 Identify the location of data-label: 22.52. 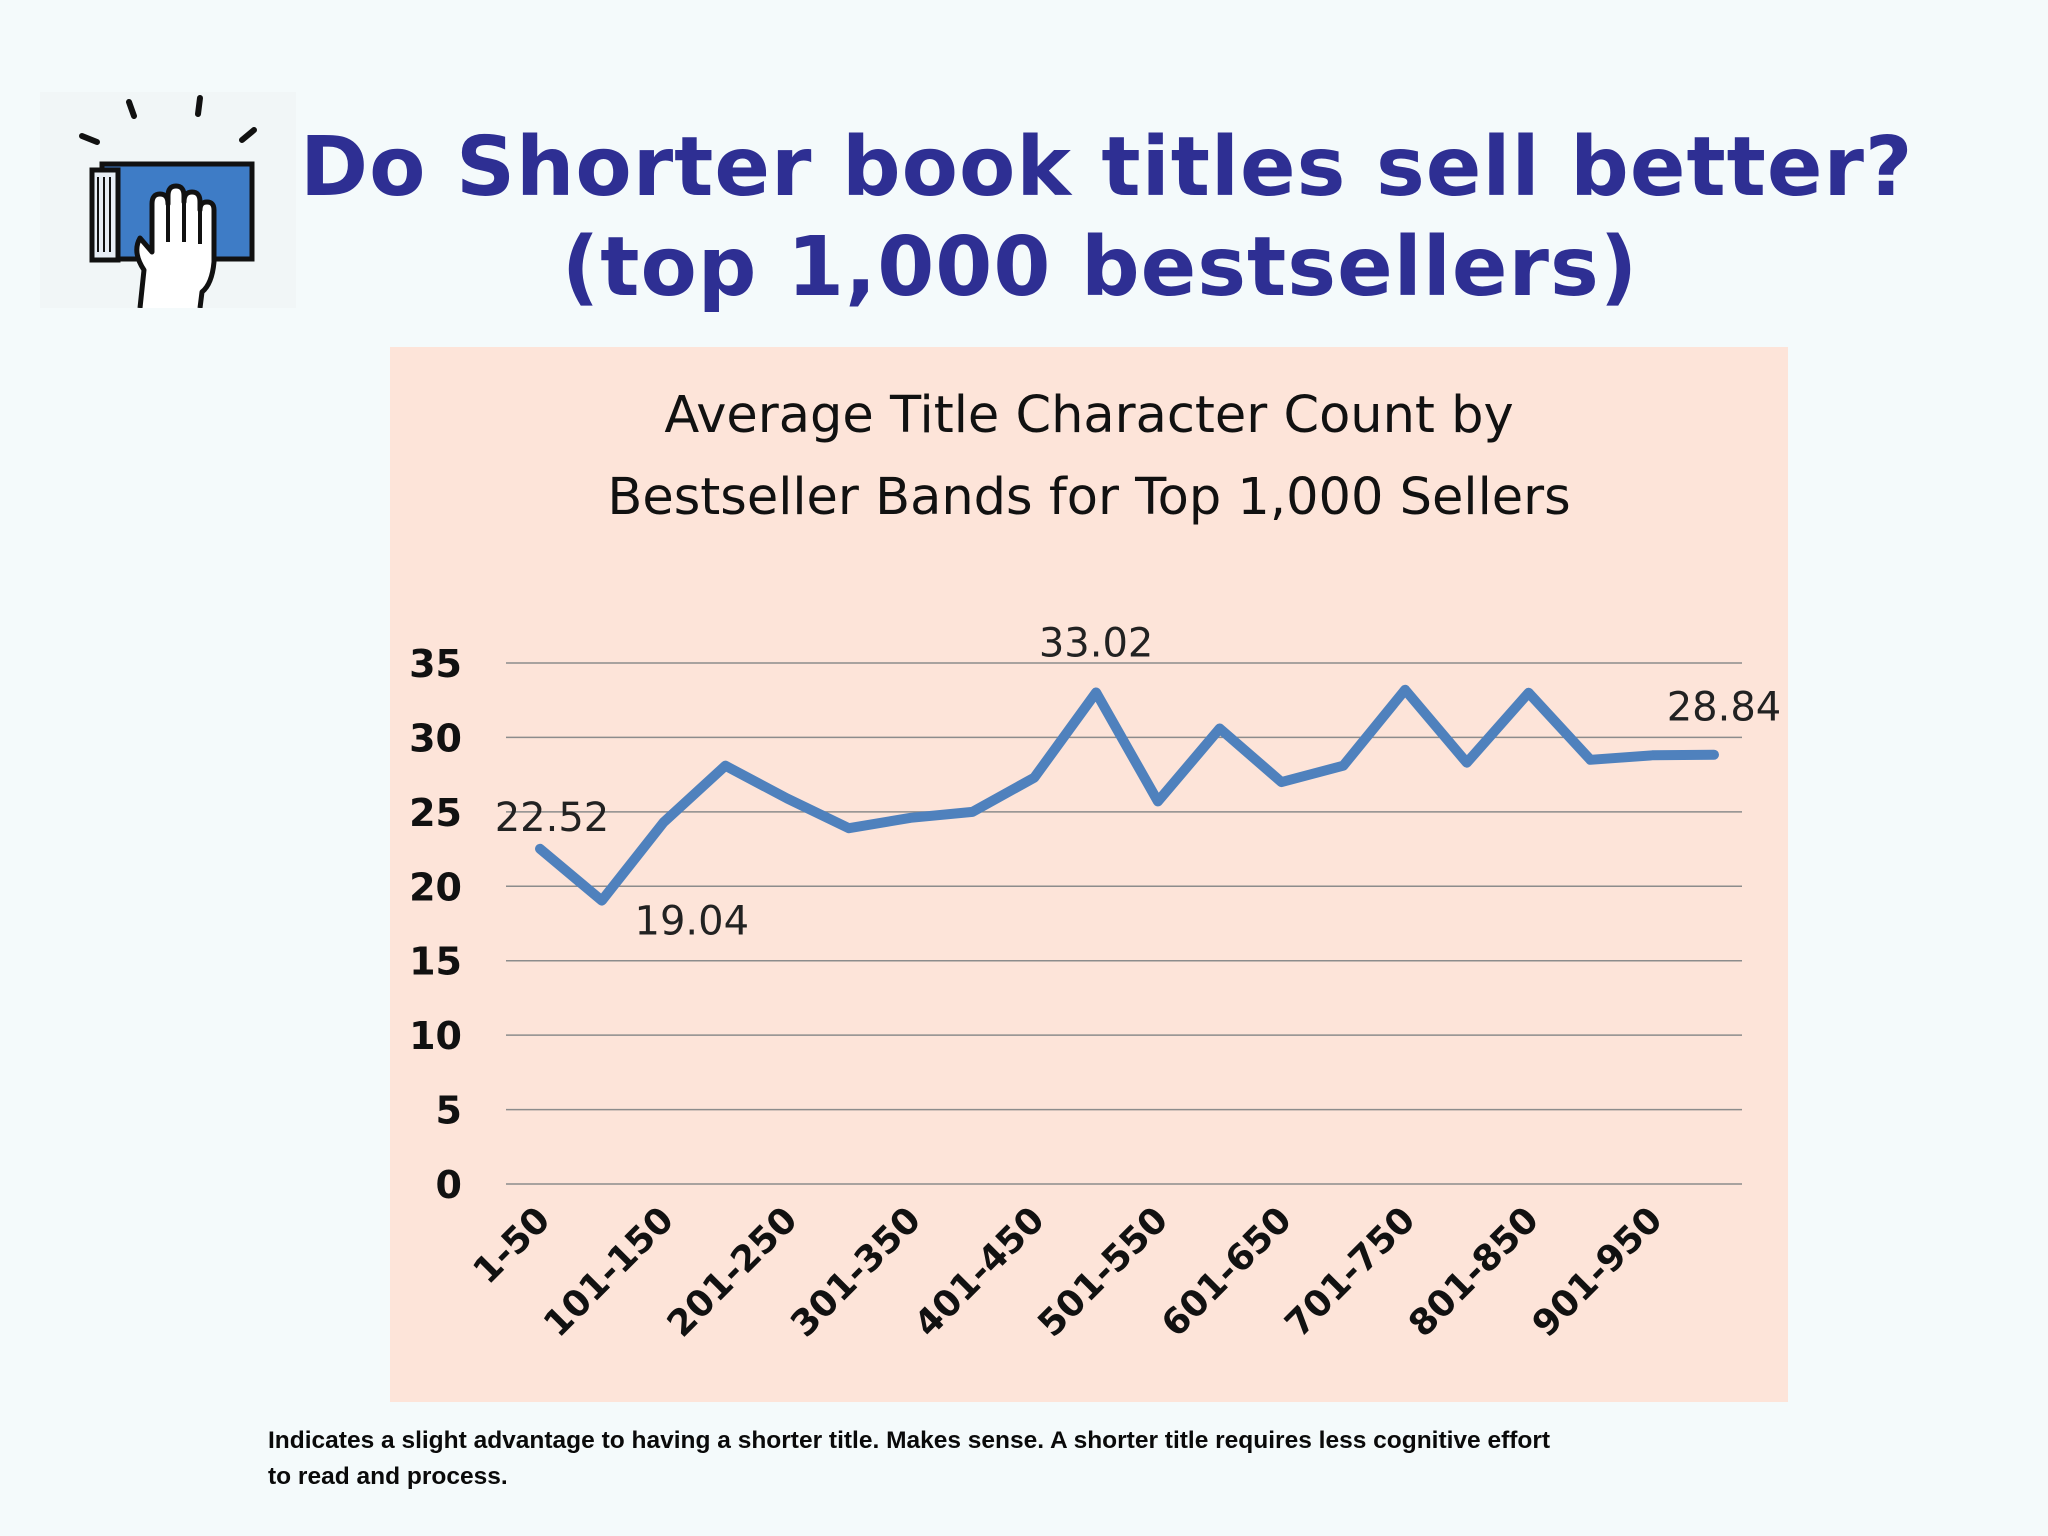
(552, 818).